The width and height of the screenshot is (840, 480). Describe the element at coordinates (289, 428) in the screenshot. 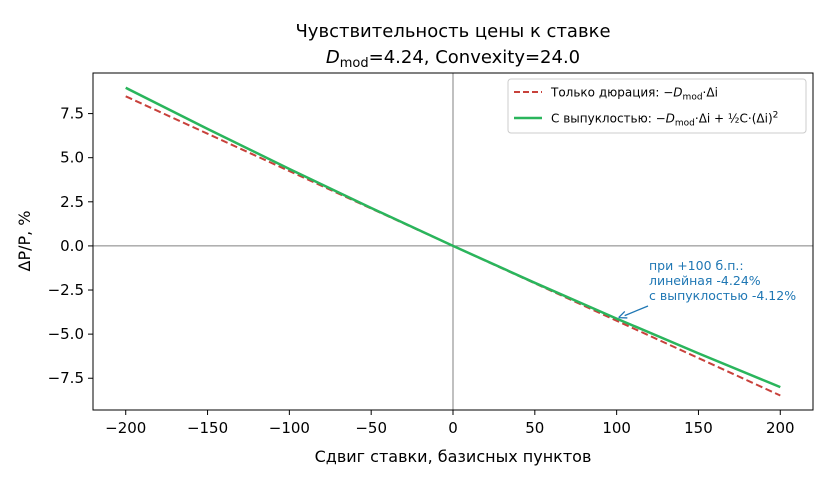

I see `x-tick-label: −100` at that location.